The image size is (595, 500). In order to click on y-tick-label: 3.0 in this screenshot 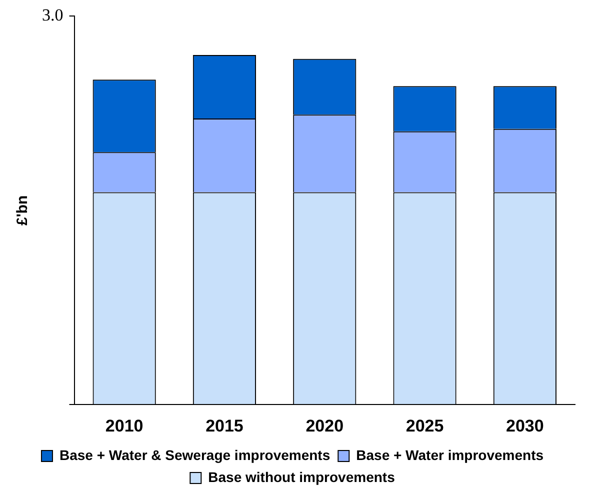, I will do `click(53, 15)`.